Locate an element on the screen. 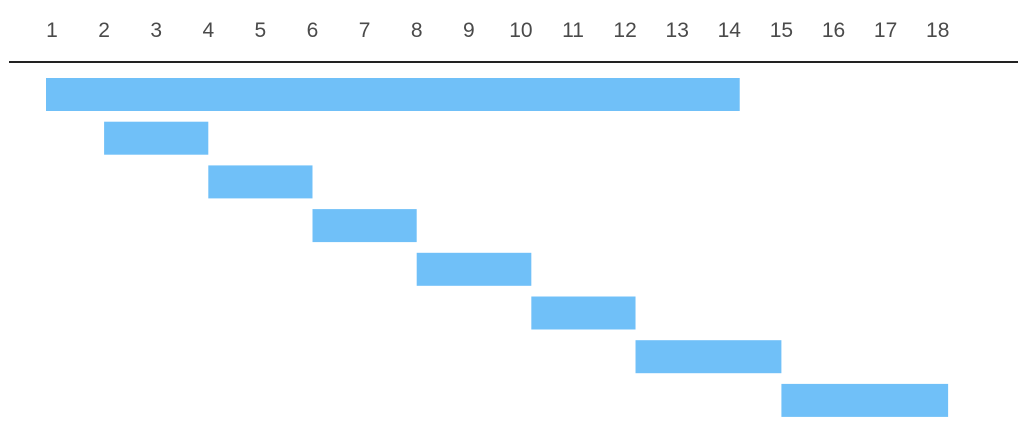  x-tick-label: 2 is located at coordinates (104, 30).